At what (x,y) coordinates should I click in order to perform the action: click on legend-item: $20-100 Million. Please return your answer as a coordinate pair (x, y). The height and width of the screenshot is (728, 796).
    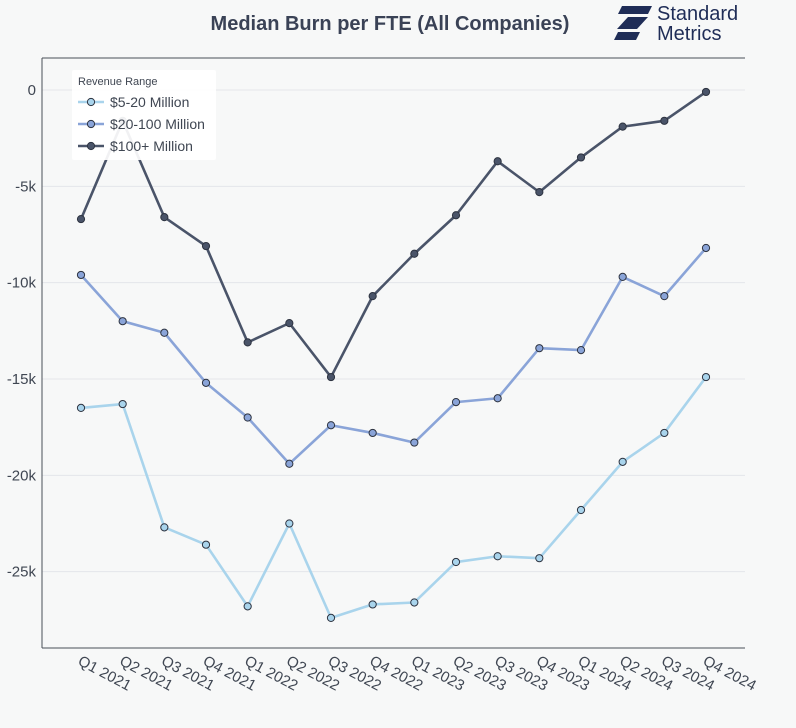
    Looking at the image, I should click on (141, 124).